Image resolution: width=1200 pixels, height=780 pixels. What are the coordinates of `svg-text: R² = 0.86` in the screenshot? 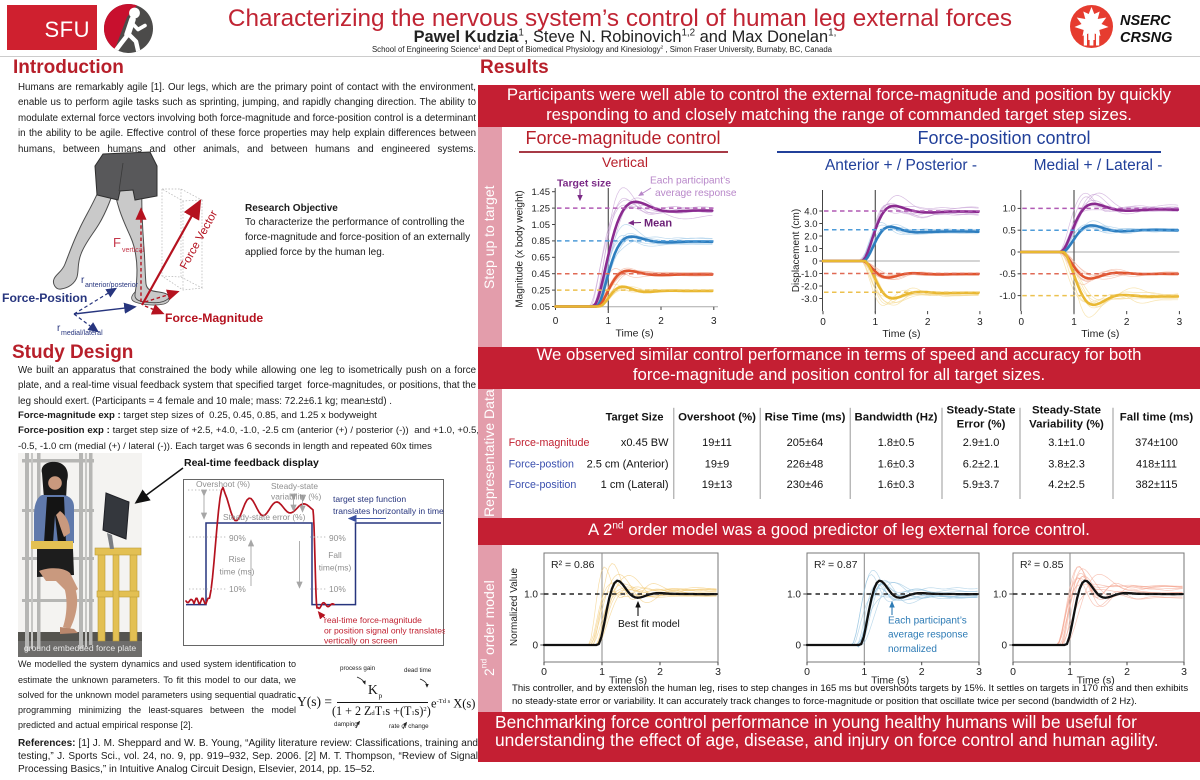 It's located at (573, 565).